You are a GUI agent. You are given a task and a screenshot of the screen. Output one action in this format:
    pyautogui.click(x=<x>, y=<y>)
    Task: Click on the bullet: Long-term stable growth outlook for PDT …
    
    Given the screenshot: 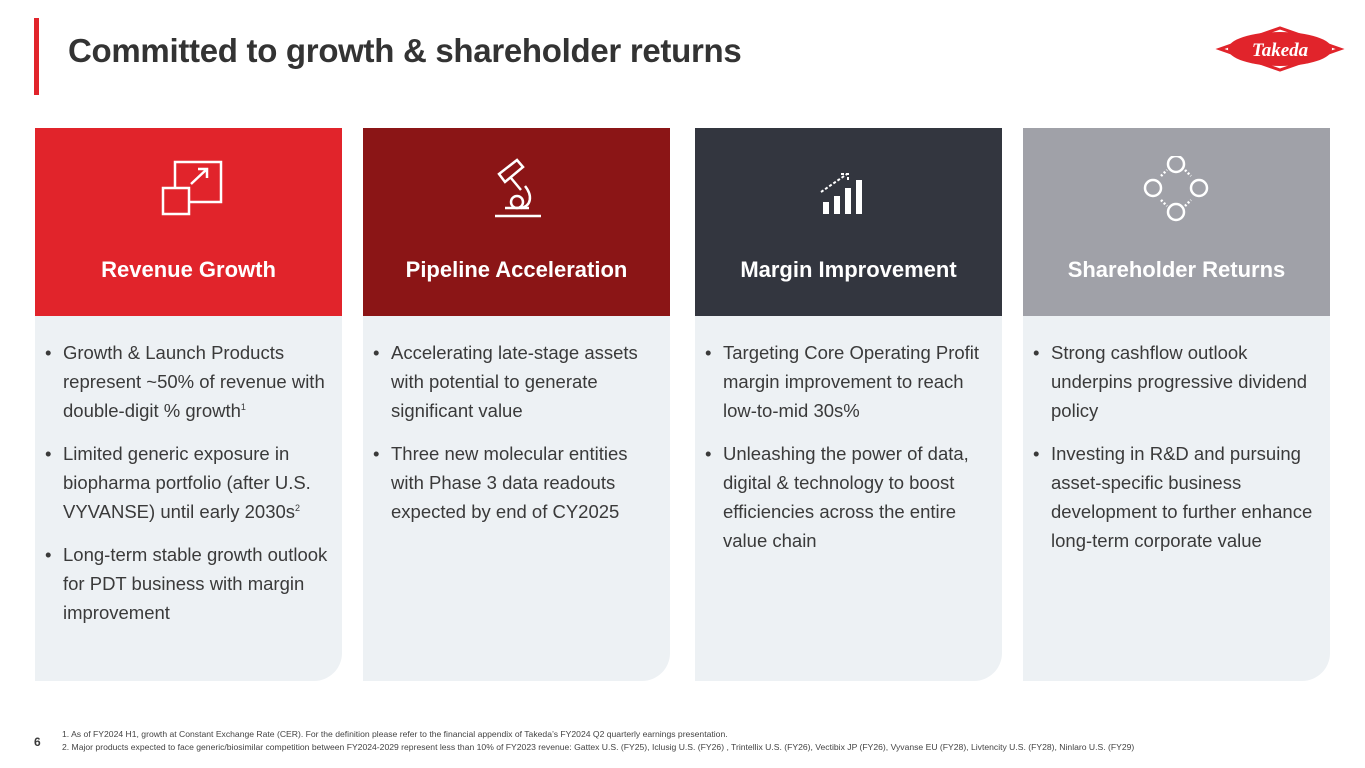 What is the action you would take?
    pyautogui.click(x=187, y=583)
    